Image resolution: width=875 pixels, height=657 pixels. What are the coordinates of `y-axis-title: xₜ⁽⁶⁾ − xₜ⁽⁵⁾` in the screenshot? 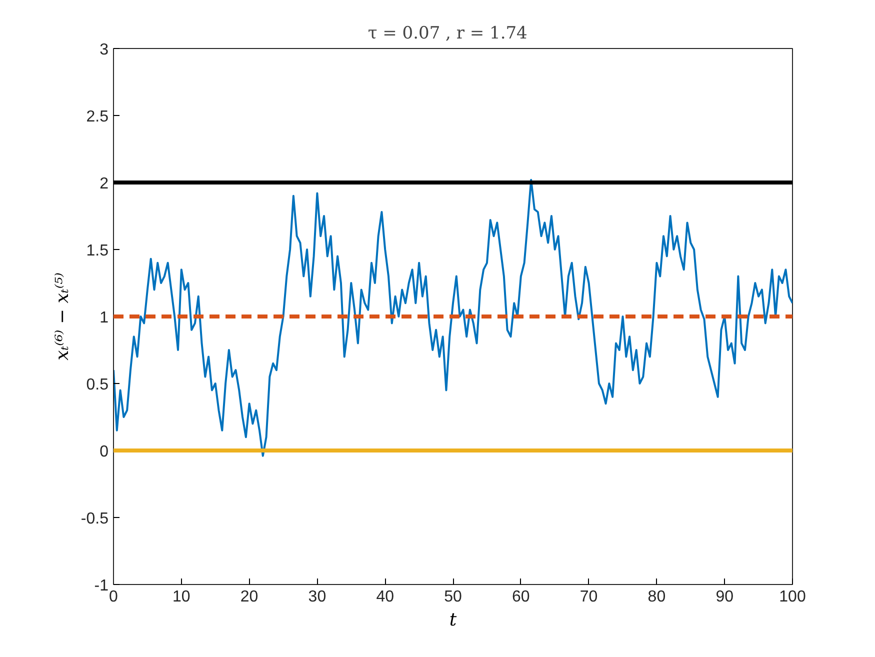 It's located at (62, 316).